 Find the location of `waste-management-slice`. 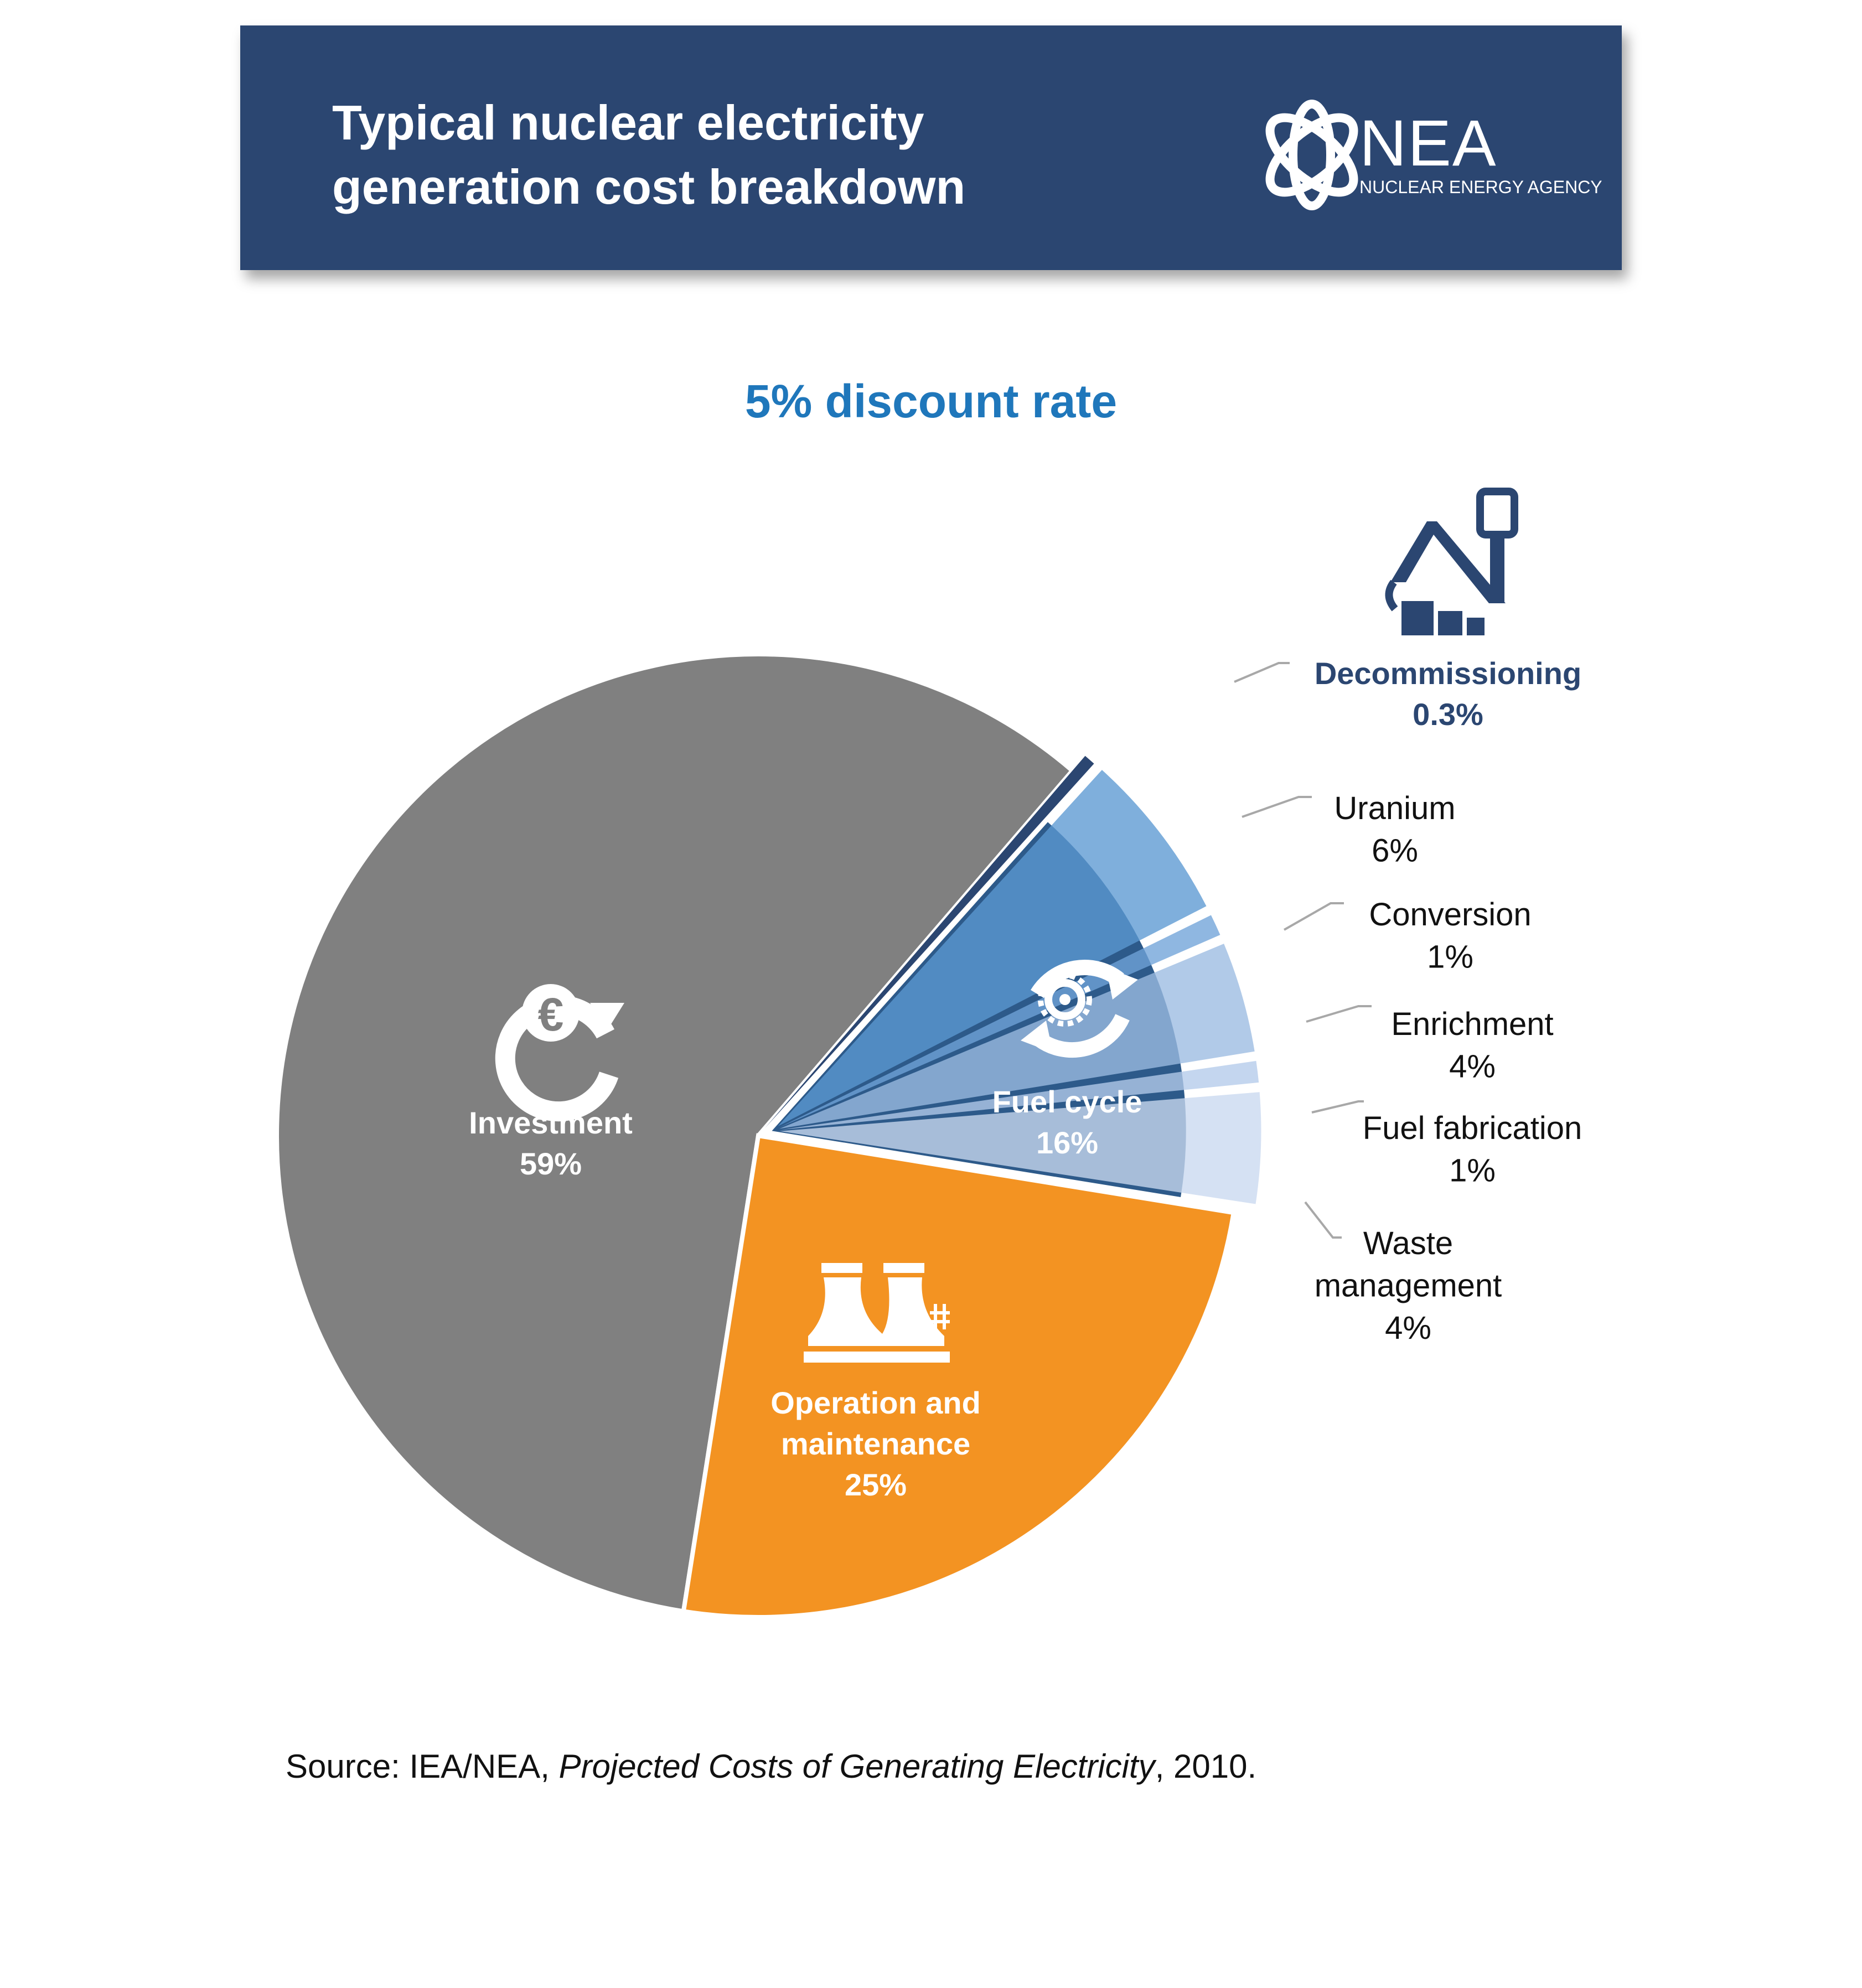

waste-management-slice is located at coordinates (1020, 1148).